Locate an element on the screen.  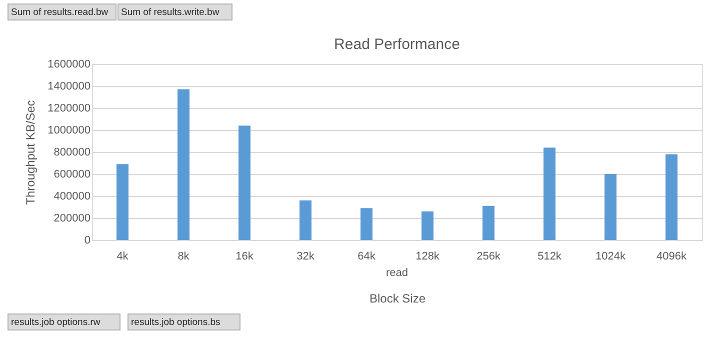
x-tick-label: 64k is located at coordinates (367, 256).